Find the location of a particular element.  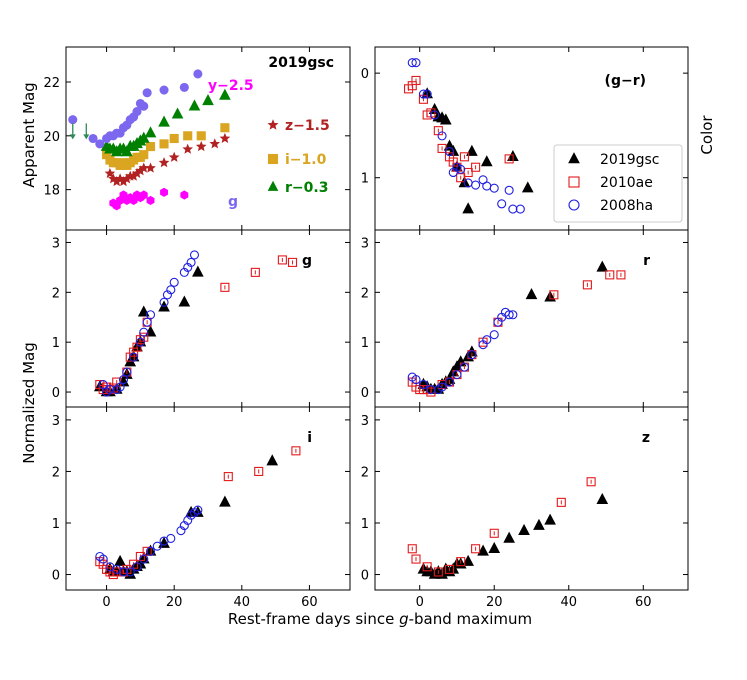

legend-label: 2019gsc is located at coordinates (630, 160).